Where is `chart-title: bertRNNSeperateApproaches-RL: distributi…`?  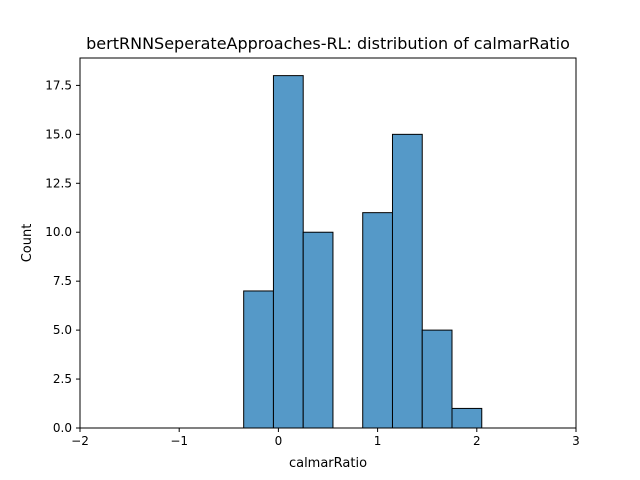 chart-title: bertRNNSeperateApproaches-RL: distributi… is located at coordinates (328, 43).